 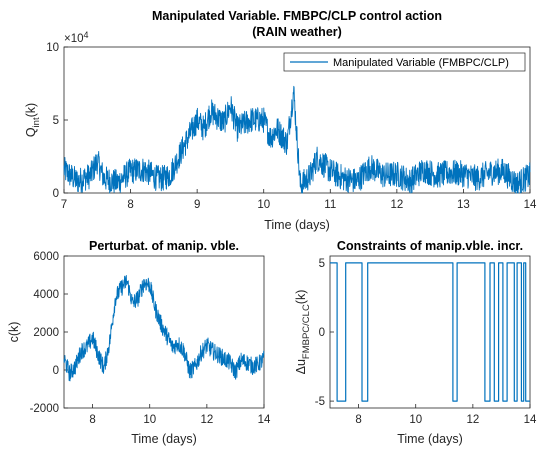 I want to click on x-tick-label: 13, so click(x=463, y=205).